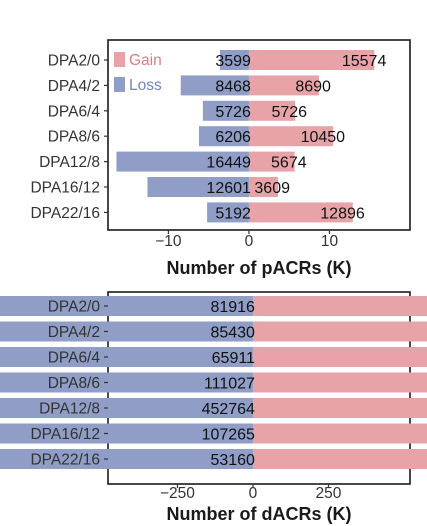 This screenshot has width=427, height=526. Describe the element at coordinates (289, 112) in the screenshot. I see `gain-value-label: 5726` at that location.